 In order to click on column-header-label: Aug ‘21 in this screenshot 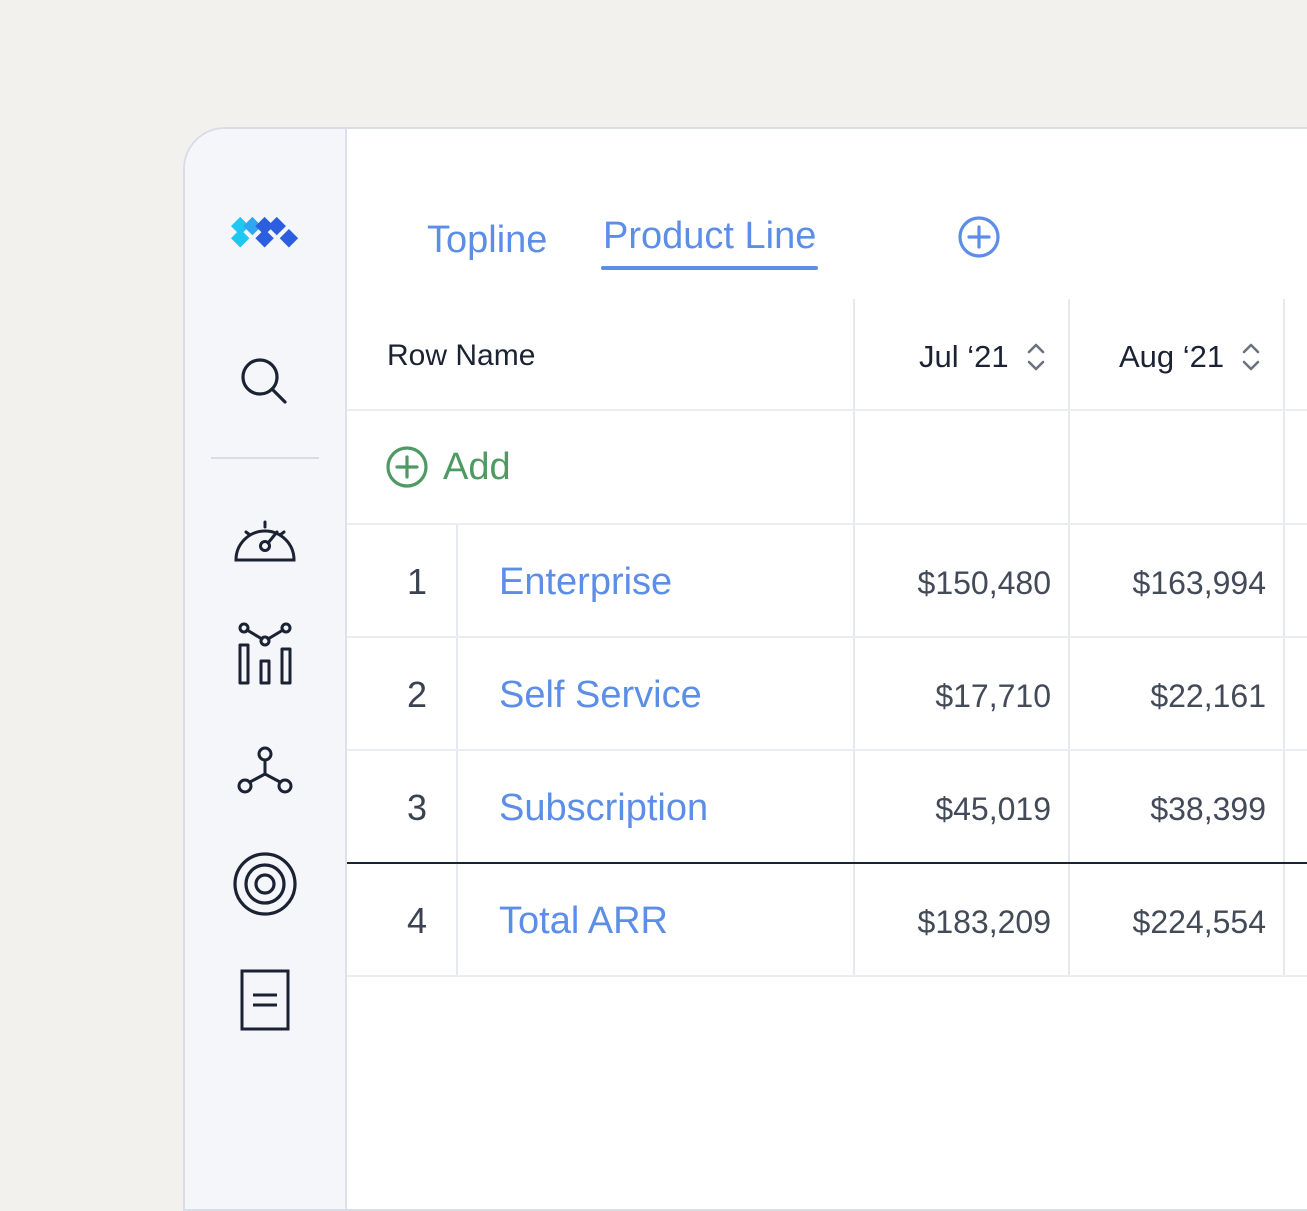, I will do `click(1172, 356)`.